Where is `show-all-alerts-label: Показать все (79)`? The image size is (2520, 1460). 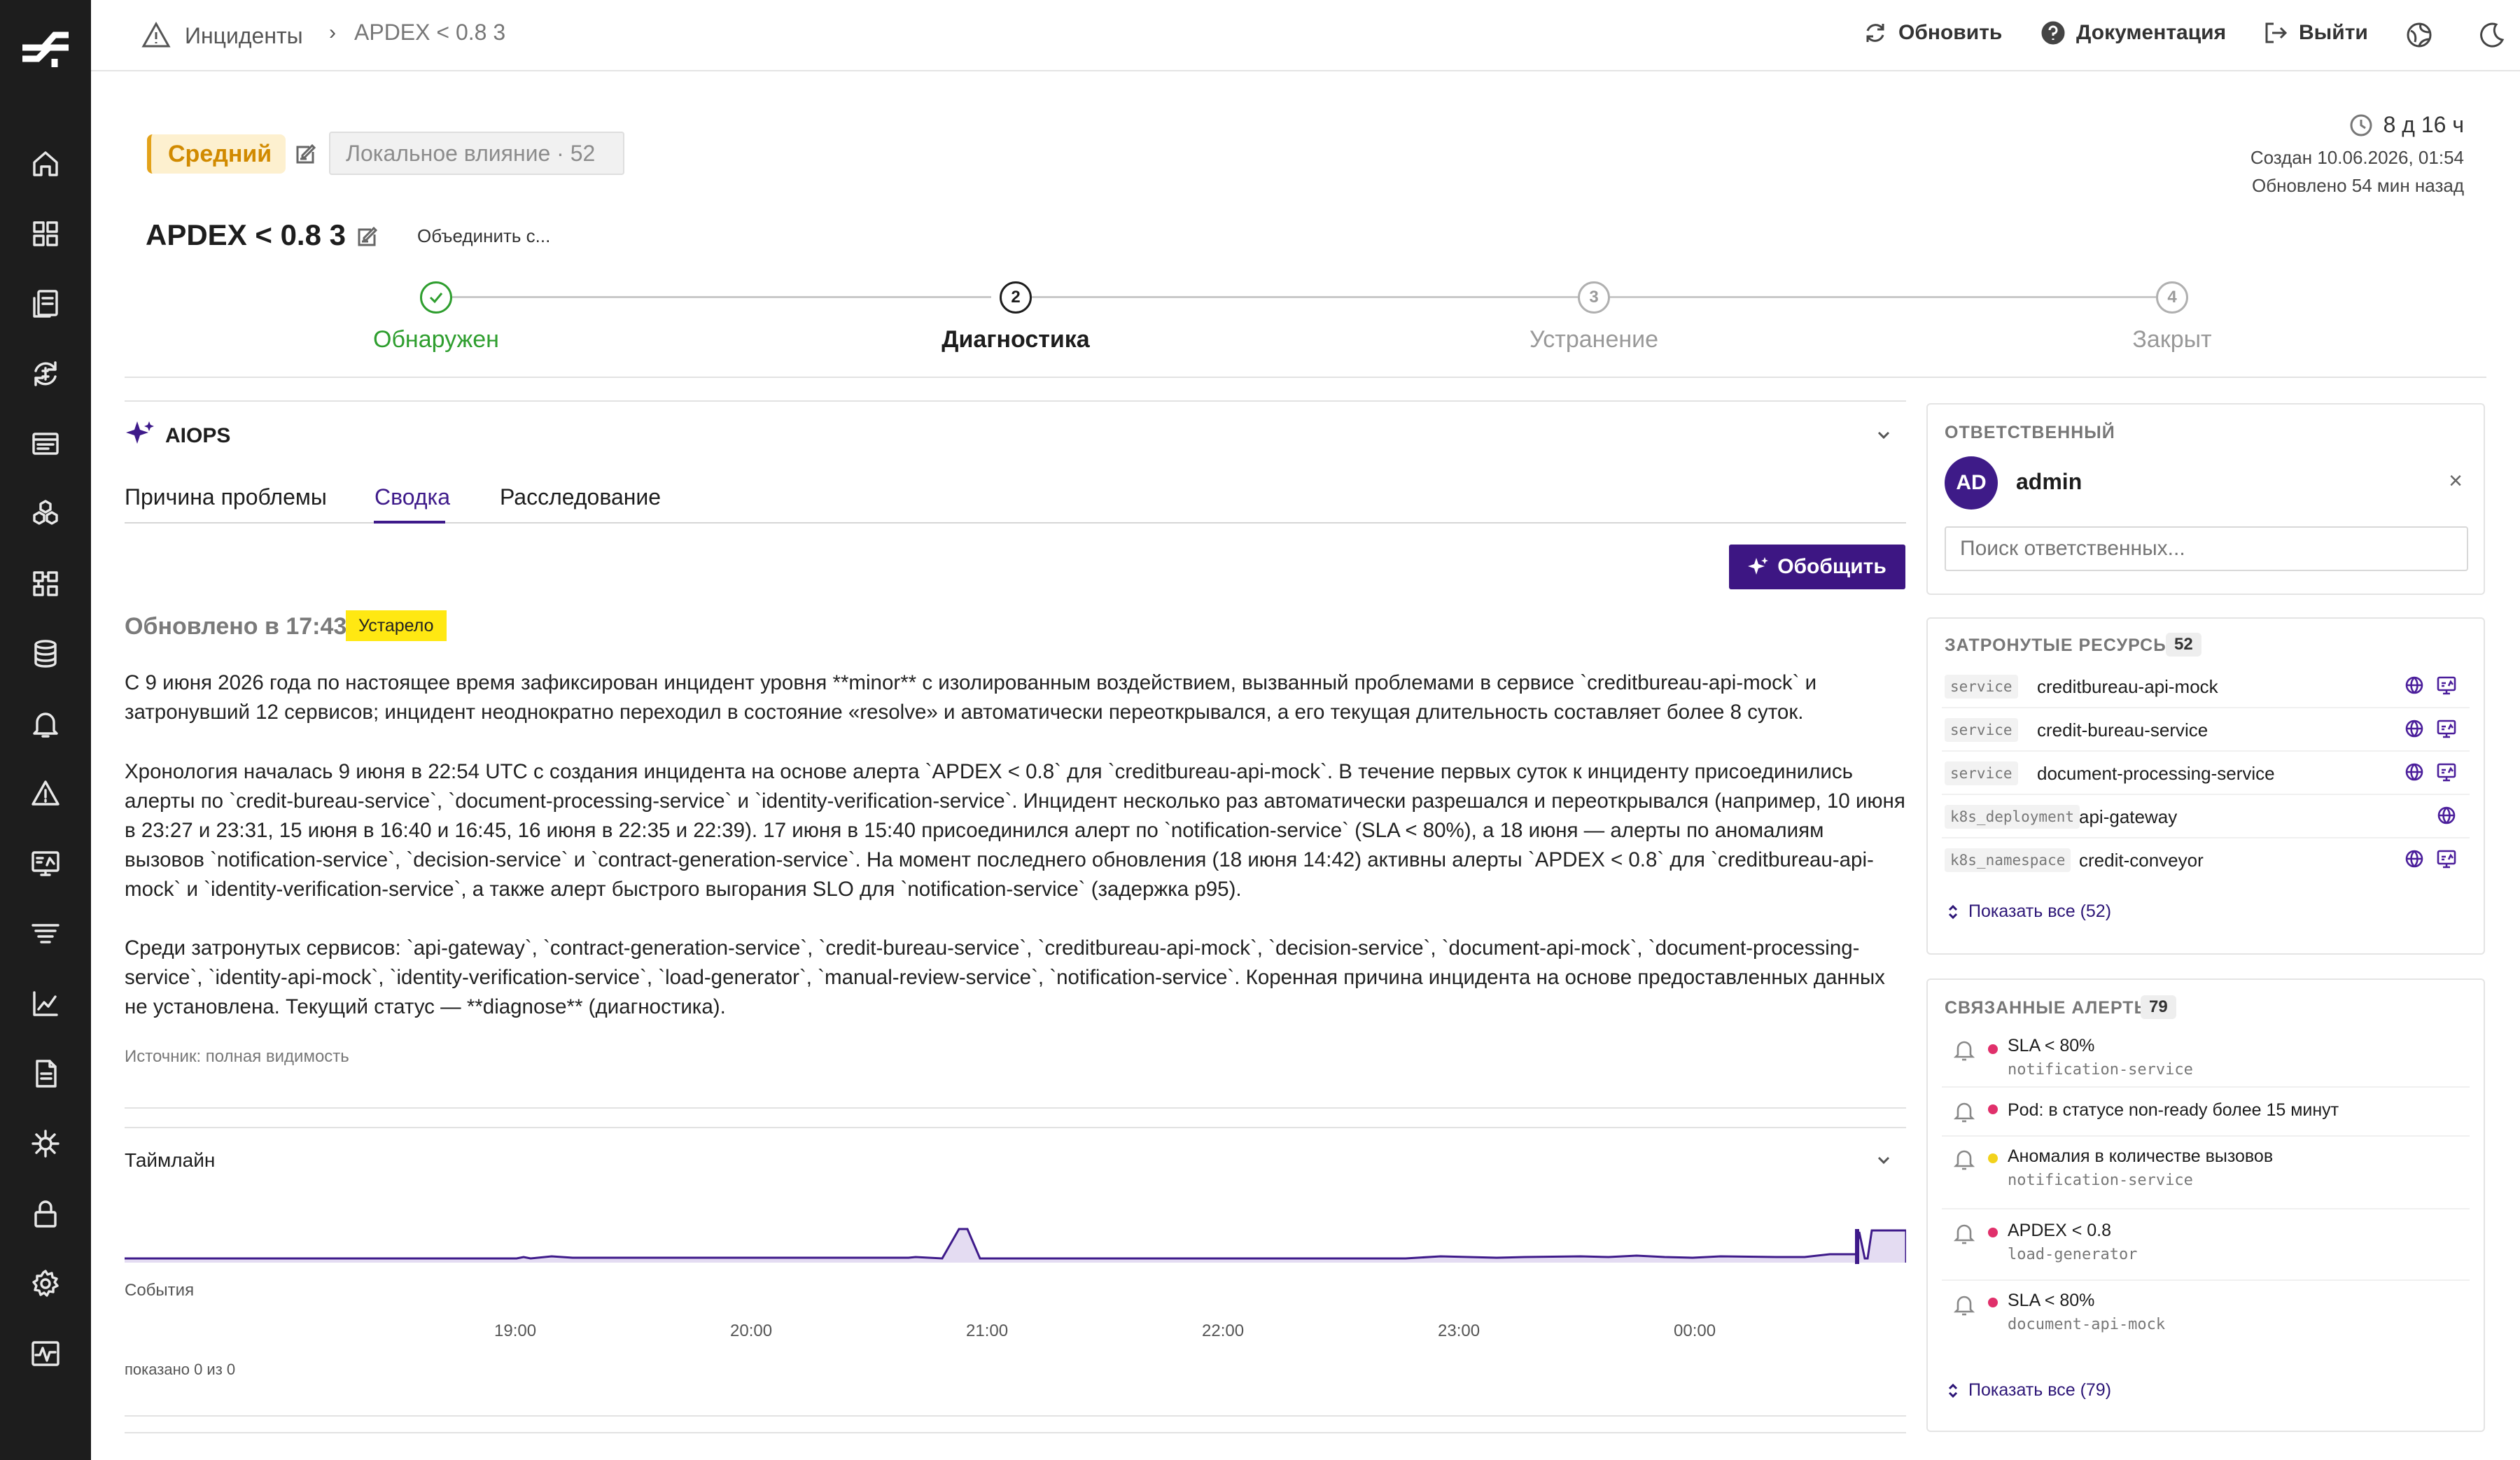 show-all-alerts-label: Показать все (79) is located at coordinates (2040, 1390).